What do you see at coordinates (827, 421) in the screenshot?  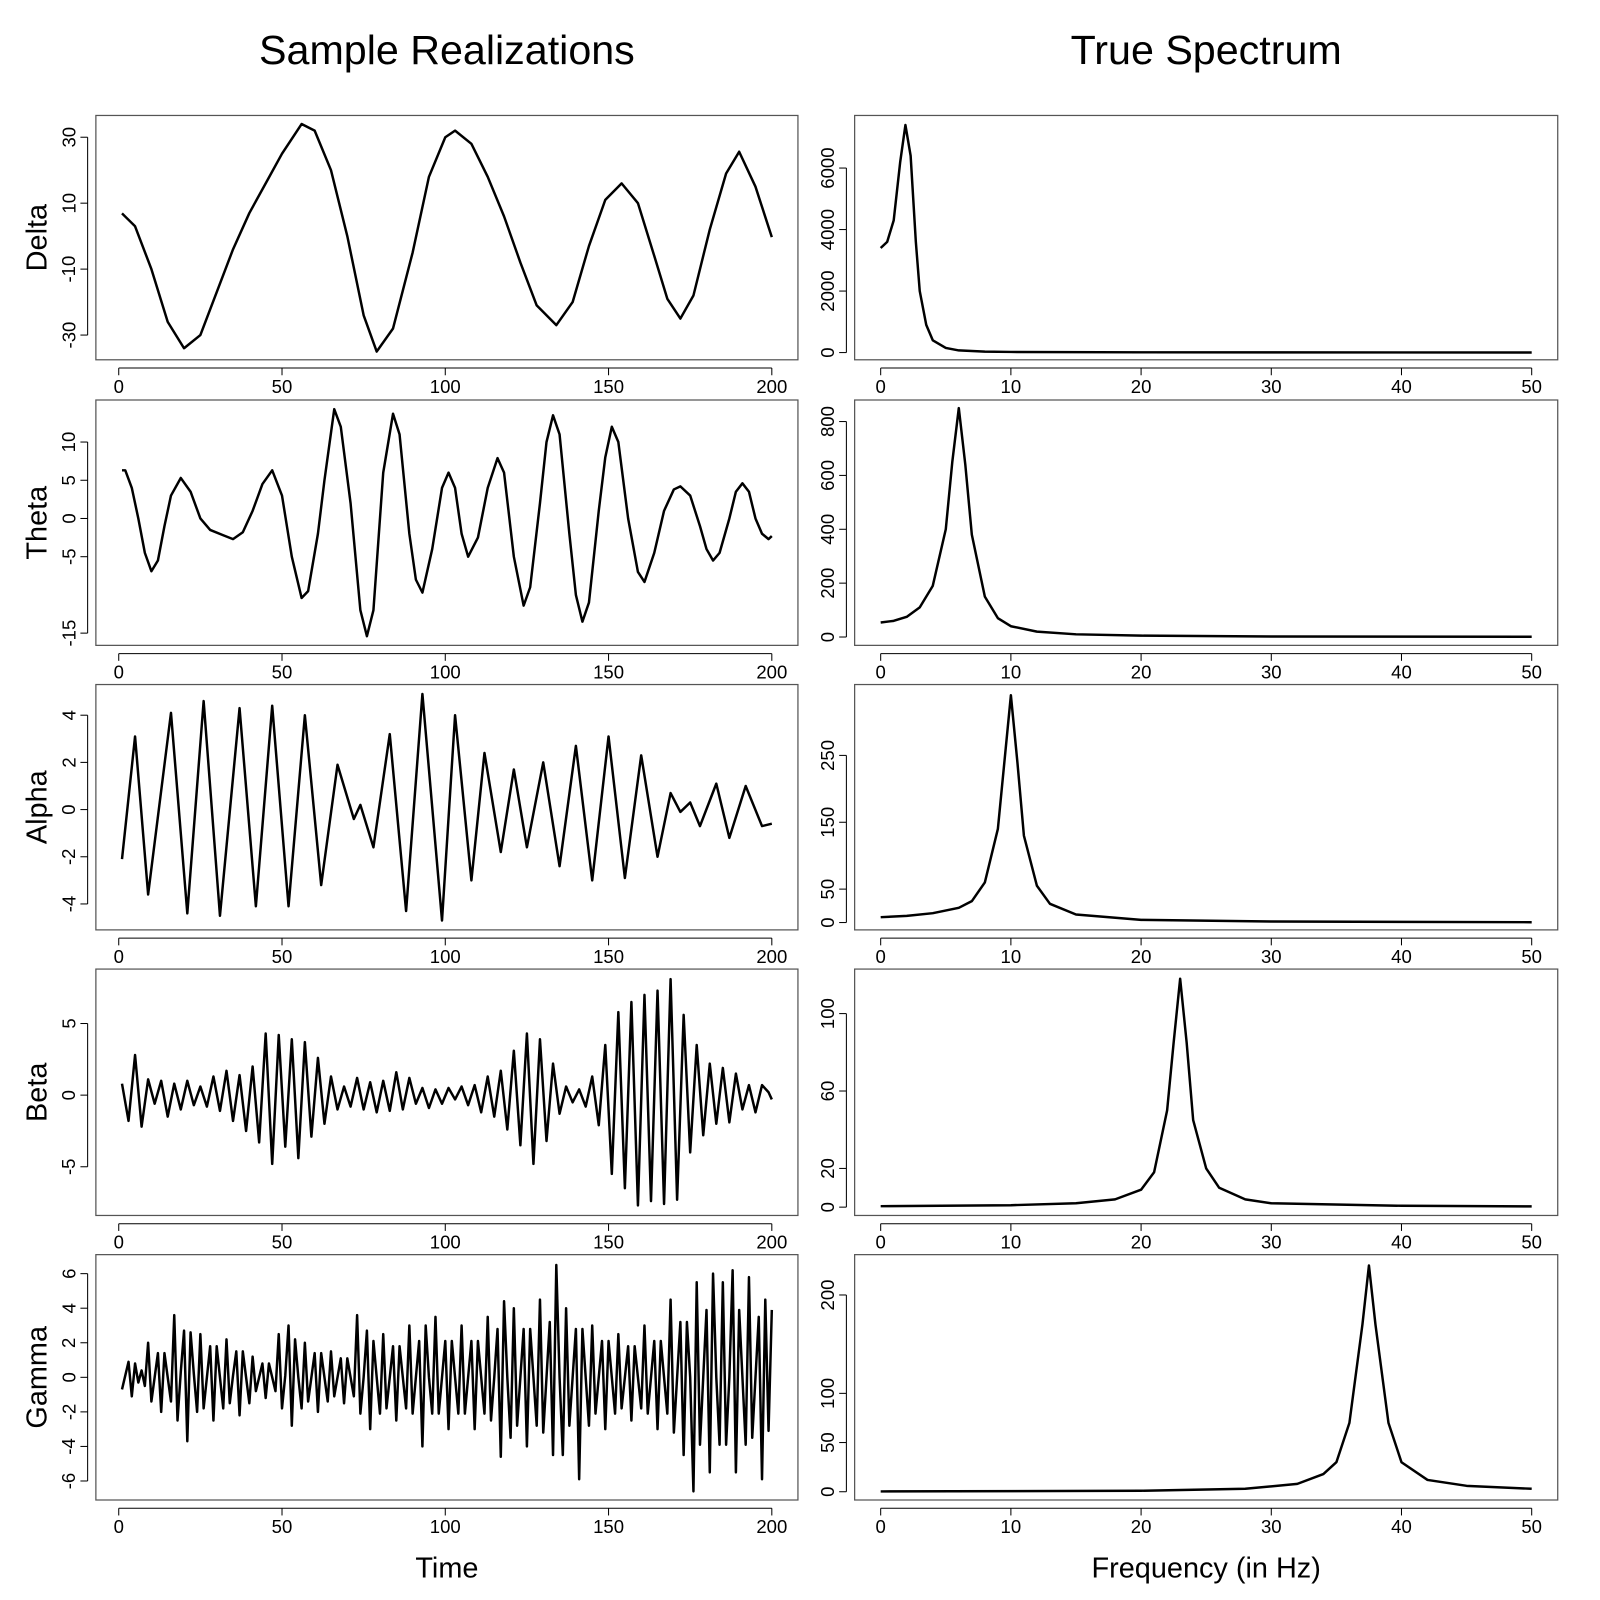 I see `y-tick-label: 800` at bounding box center [827, 421].